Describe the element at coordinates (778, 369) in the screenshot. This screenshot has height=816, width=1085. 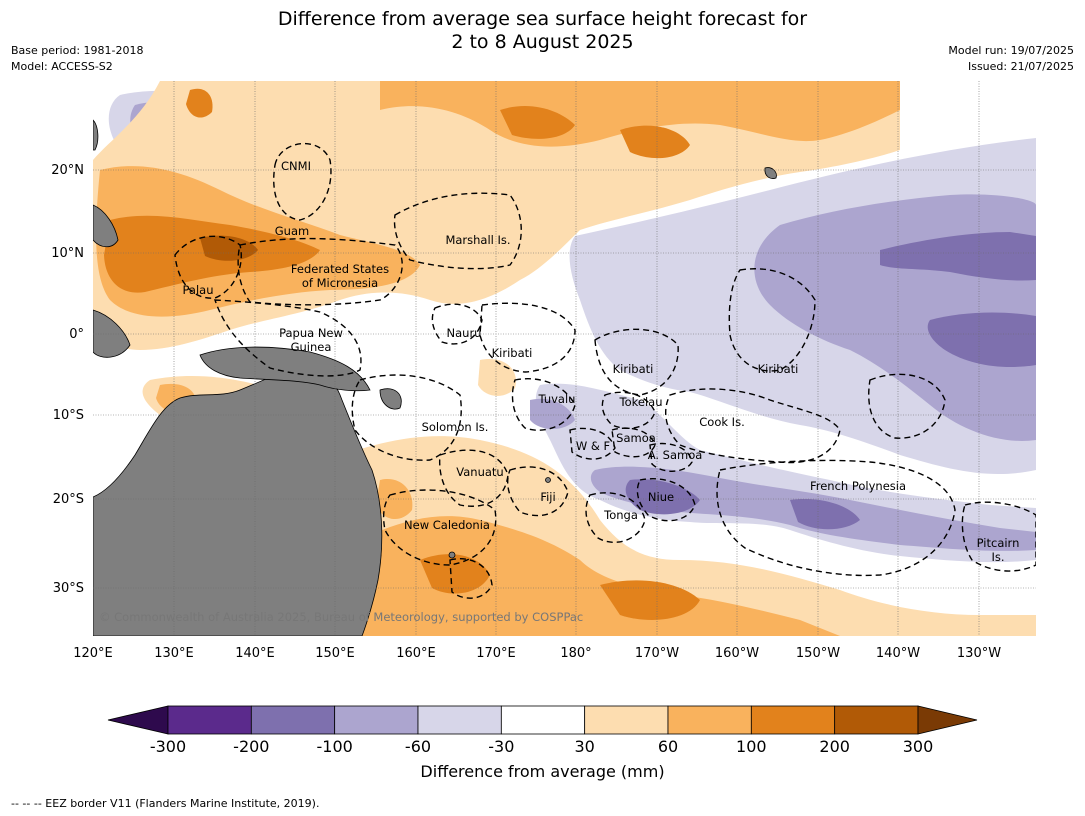
I see `label-kiribati-east: Kiribati` at that location.